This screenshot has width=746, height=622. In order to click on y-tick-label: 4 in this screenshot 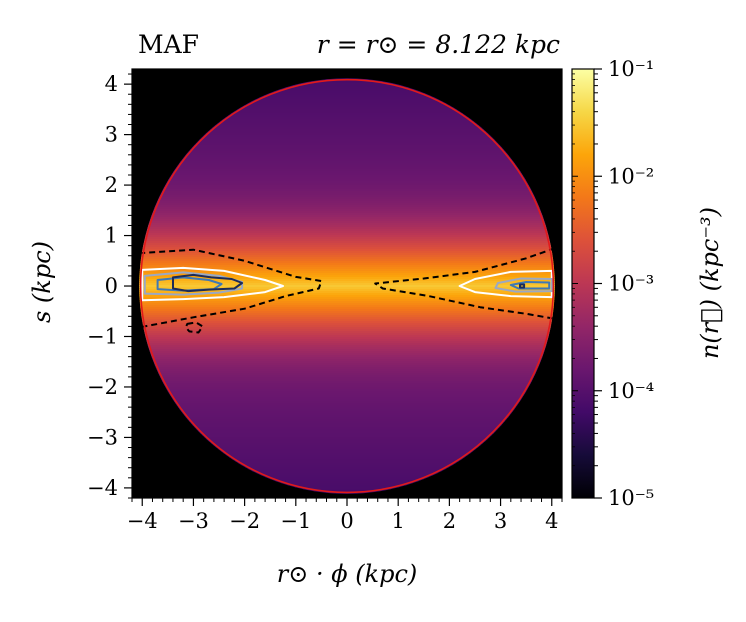, I will do `click(111, 84)`.